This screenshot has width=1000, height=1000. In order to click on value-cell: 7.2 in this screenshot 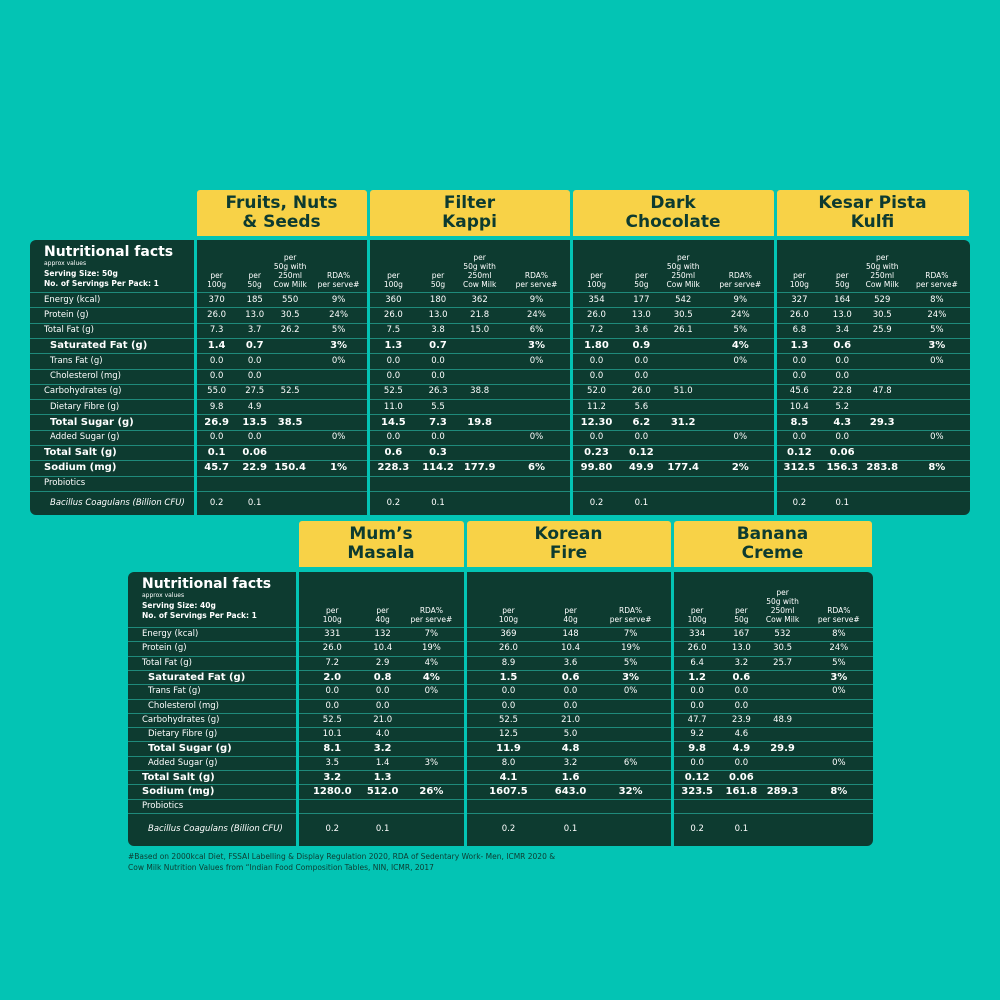, I will do `click(596, 330)`.